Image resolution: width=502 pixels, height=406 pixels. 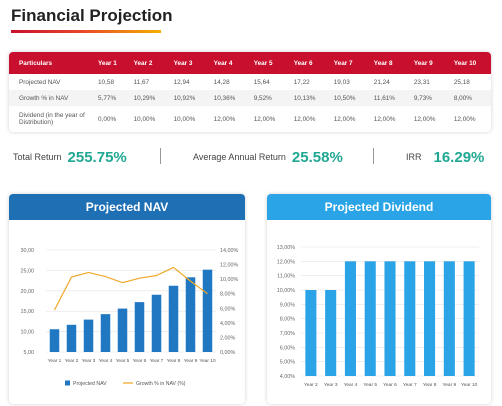 I want to click on y-tick-label: 6,00%, so click(x=287, y=348).